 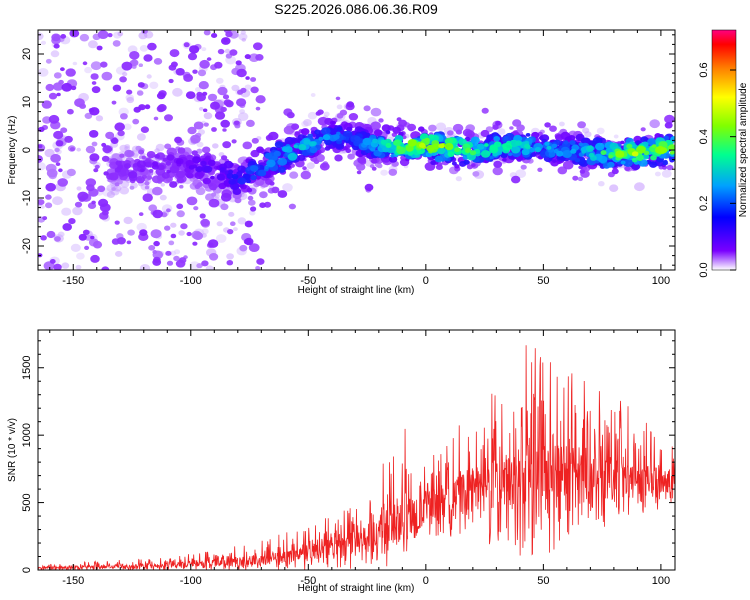 What do you see at coordinates (12, 450) in the screenshot?
I see `snr-y-label: SNR (10 * v/v)` at bounding box center [12, 450].